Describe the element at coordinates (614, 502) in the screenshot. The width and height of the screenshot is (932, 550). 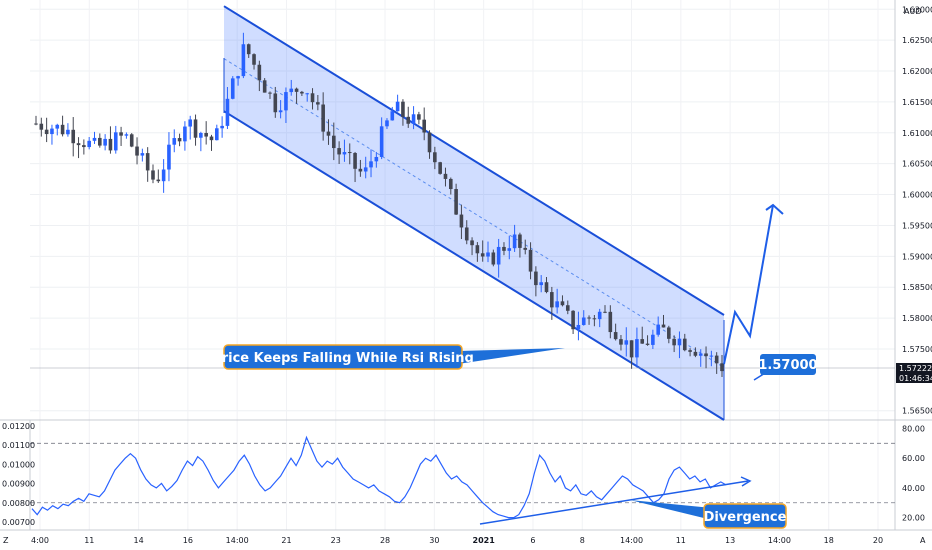
I see `divergence-trendline` at that location.